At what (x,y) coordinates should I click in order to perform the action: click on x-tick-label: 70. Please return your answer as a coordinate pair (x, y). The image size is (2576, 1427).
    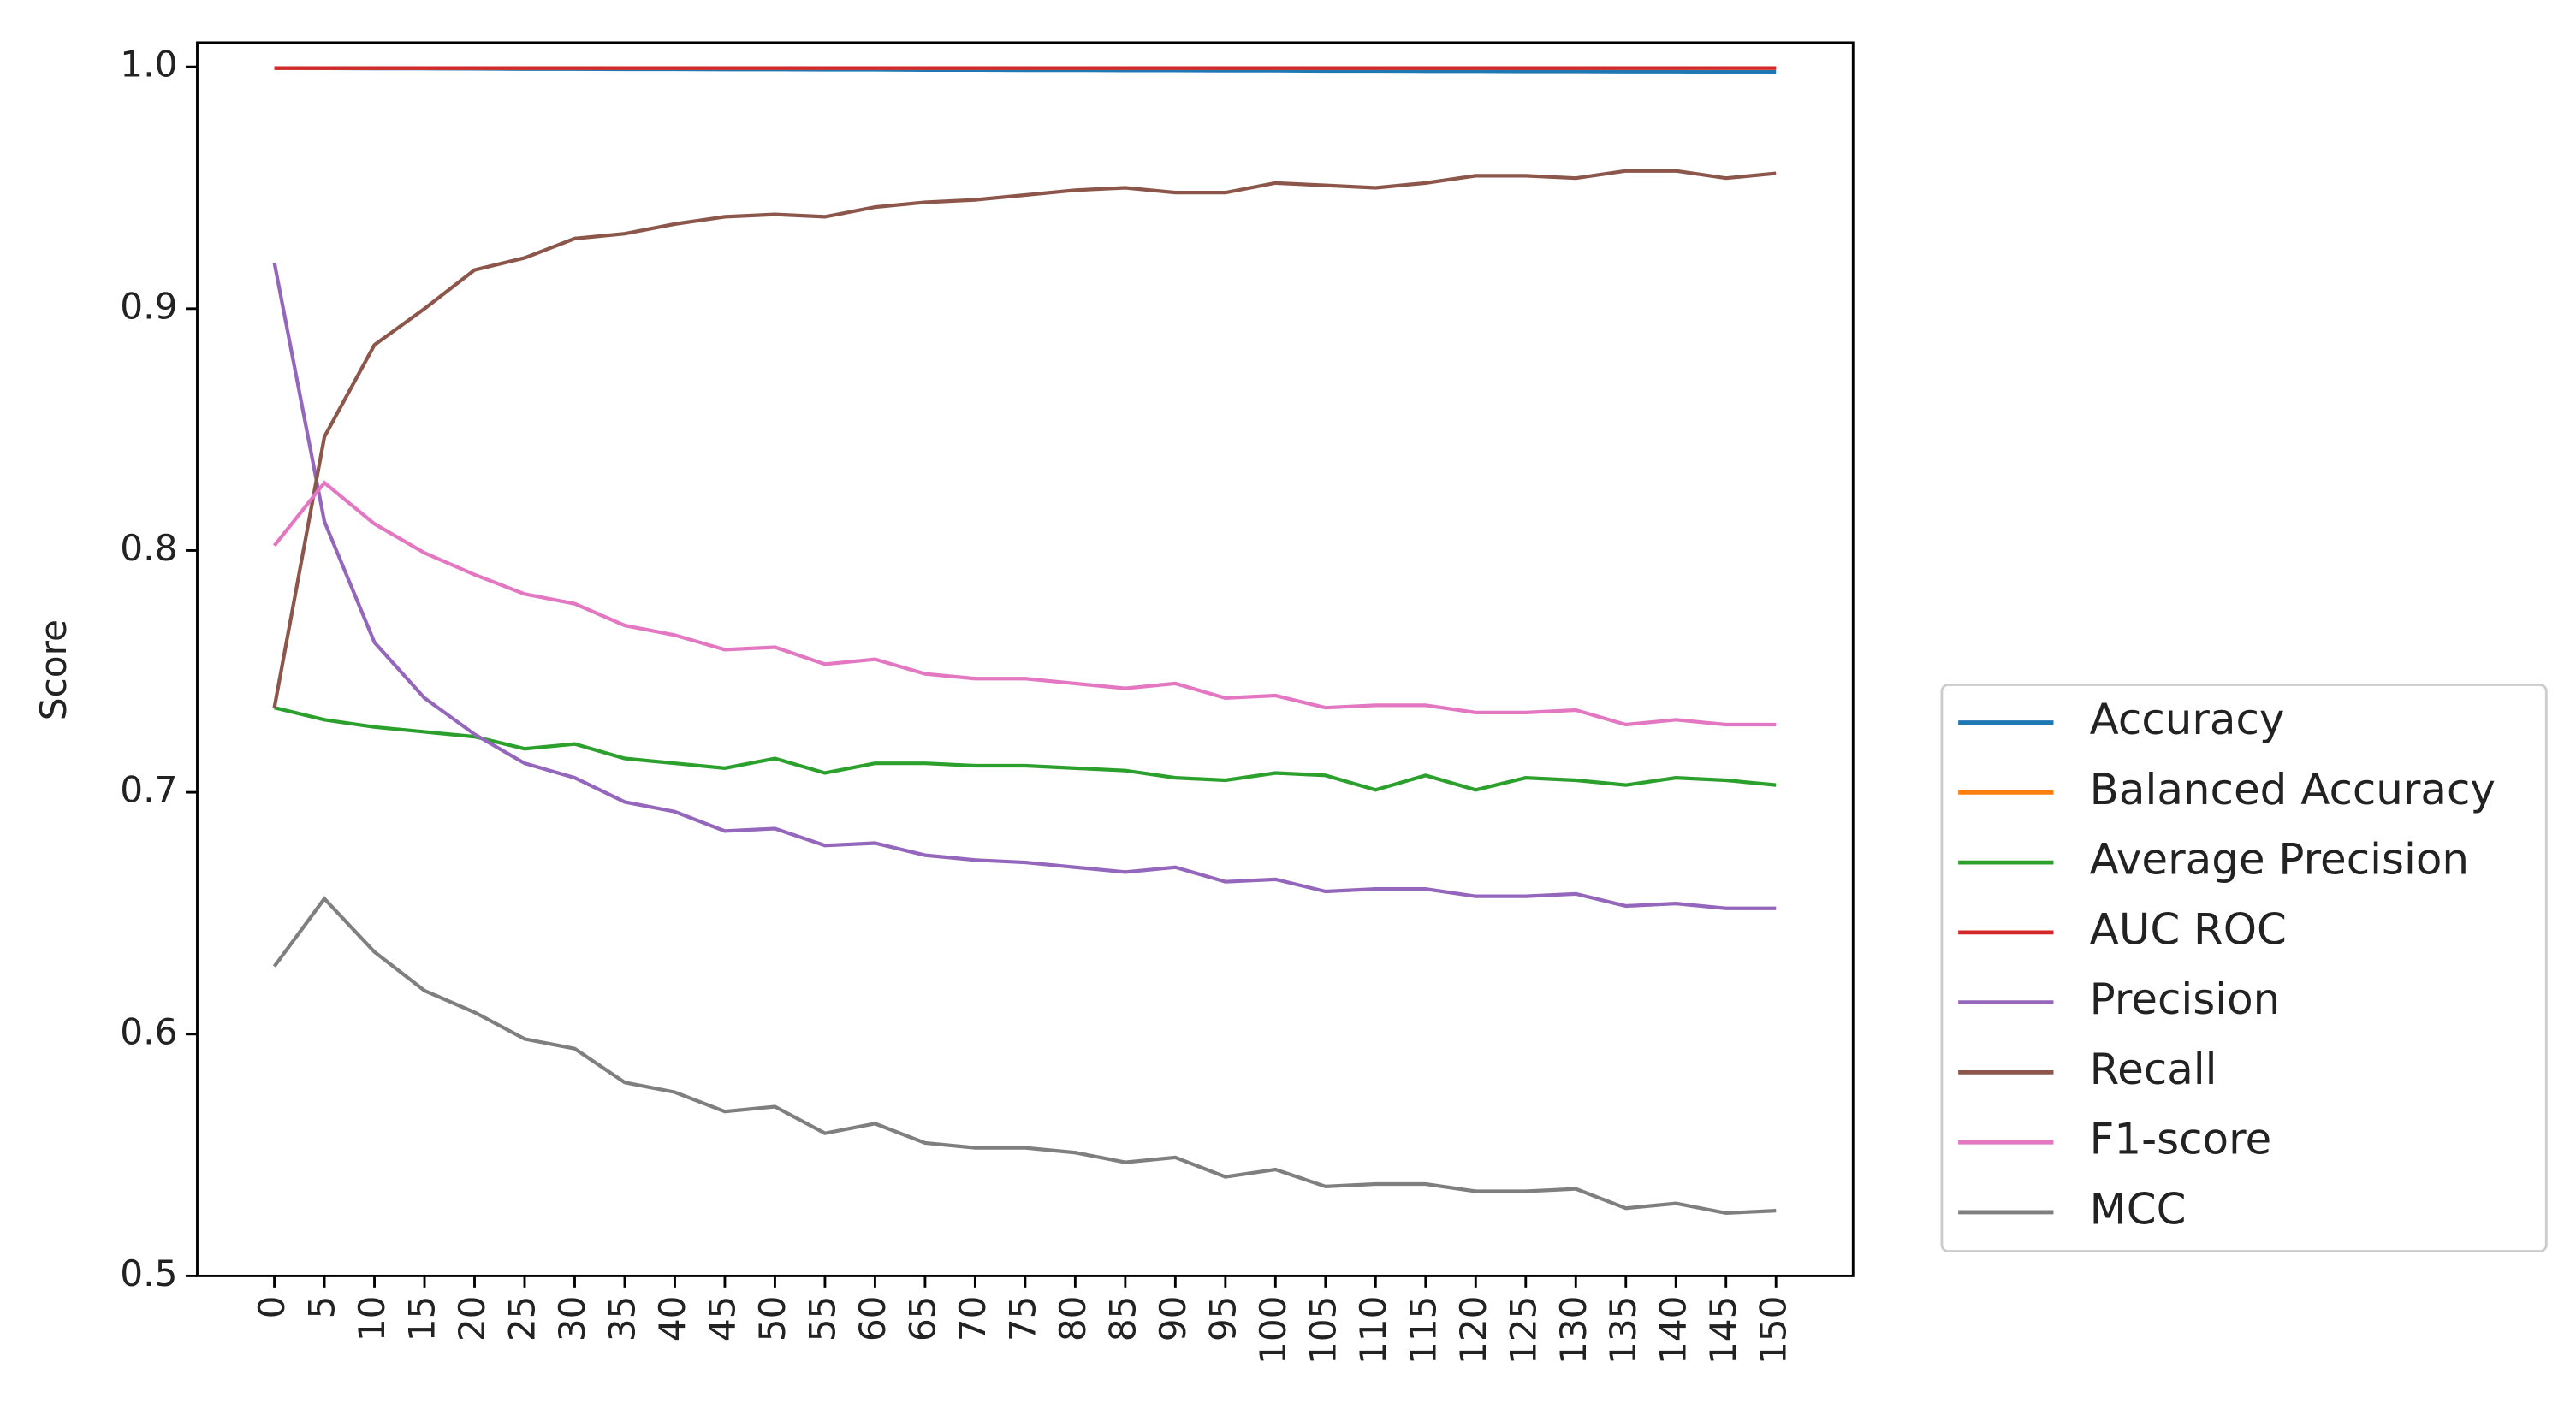
    Looking at the image, I should click on (973, 1318).